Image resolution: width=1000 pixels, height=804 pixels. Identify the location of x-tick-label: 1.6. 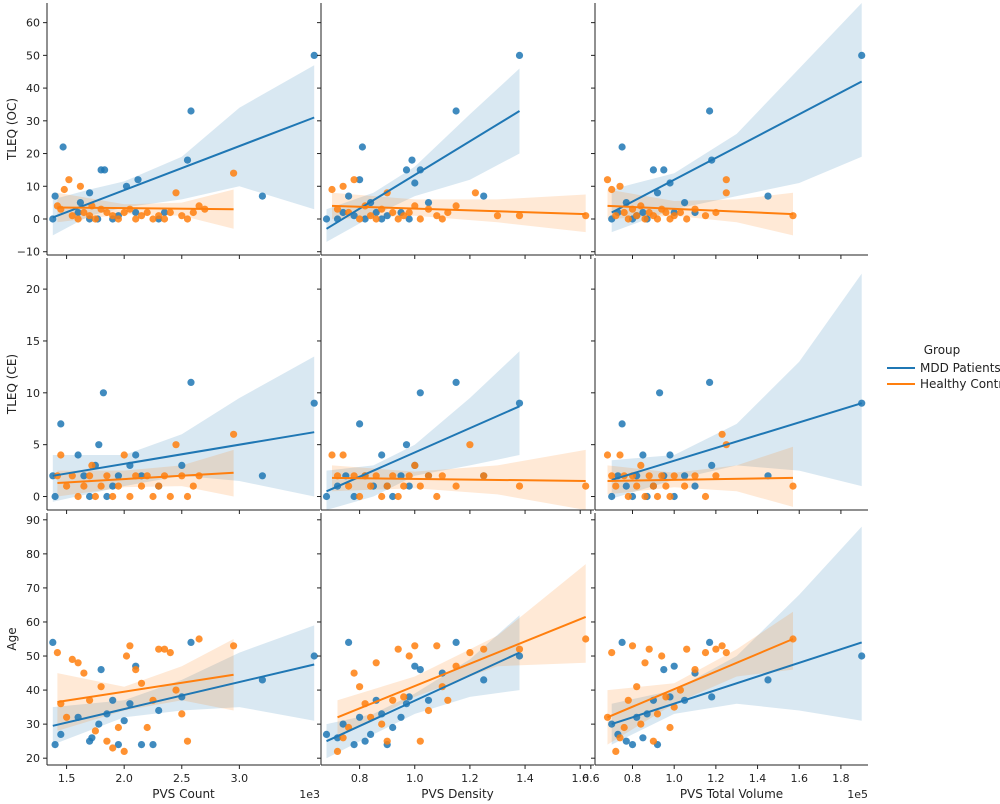
(580, 778).